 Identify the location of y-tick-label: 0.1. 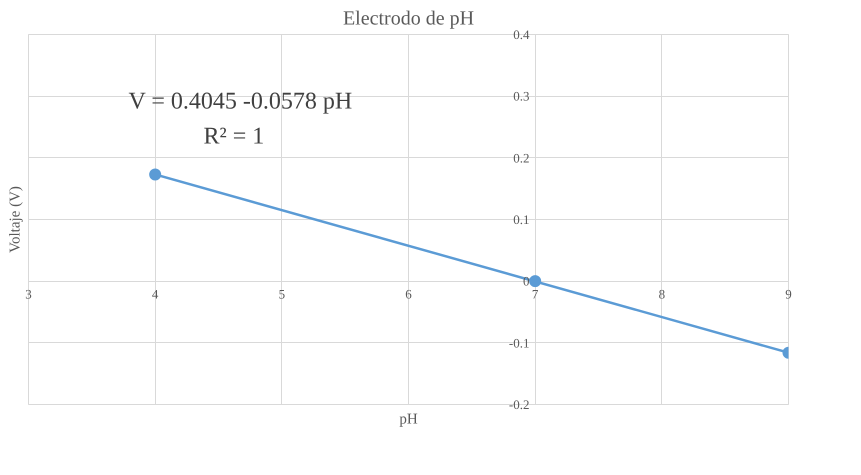
(521, 219).